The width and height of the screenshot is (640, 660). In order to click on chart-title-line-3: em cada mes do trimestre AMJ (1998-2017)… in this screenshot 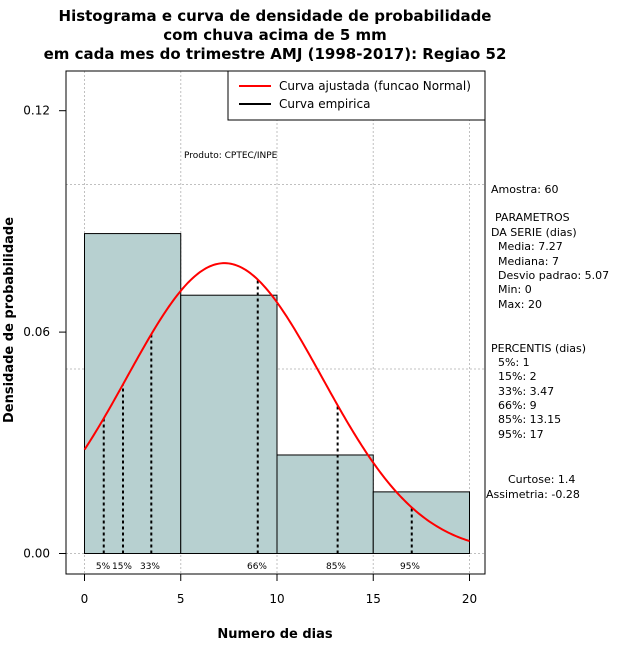, I will do `click(275, 54)`.